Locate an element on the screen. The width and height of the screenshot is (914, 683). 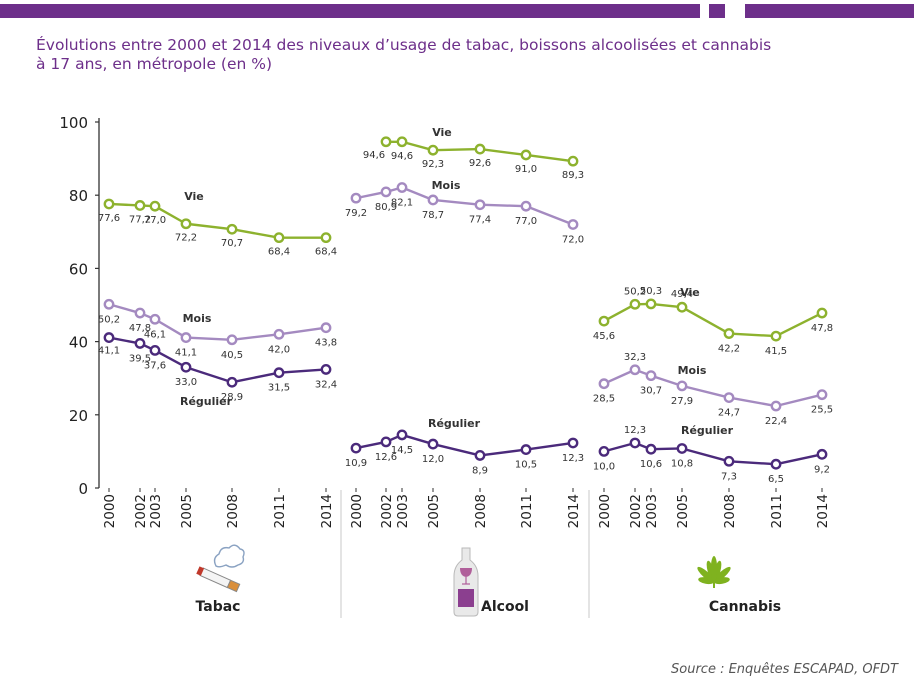
data-label: 7,3 is located at coordinates (729, 476).